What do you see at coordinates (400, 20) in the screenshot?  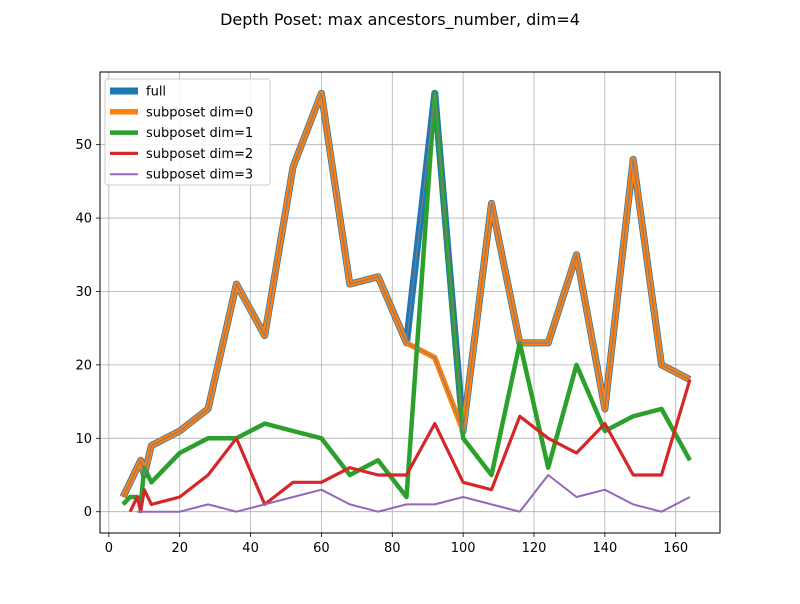 I see `chart-title: Depth Poset: max ancestors_number, dim=4` at bounding box center [400, 20].